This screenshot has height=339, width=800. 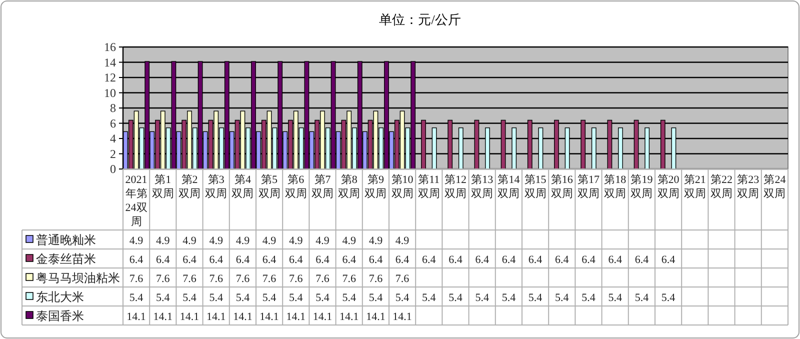 I want to click on x-tick-label: 第9双周, so click(x=375, y=187).